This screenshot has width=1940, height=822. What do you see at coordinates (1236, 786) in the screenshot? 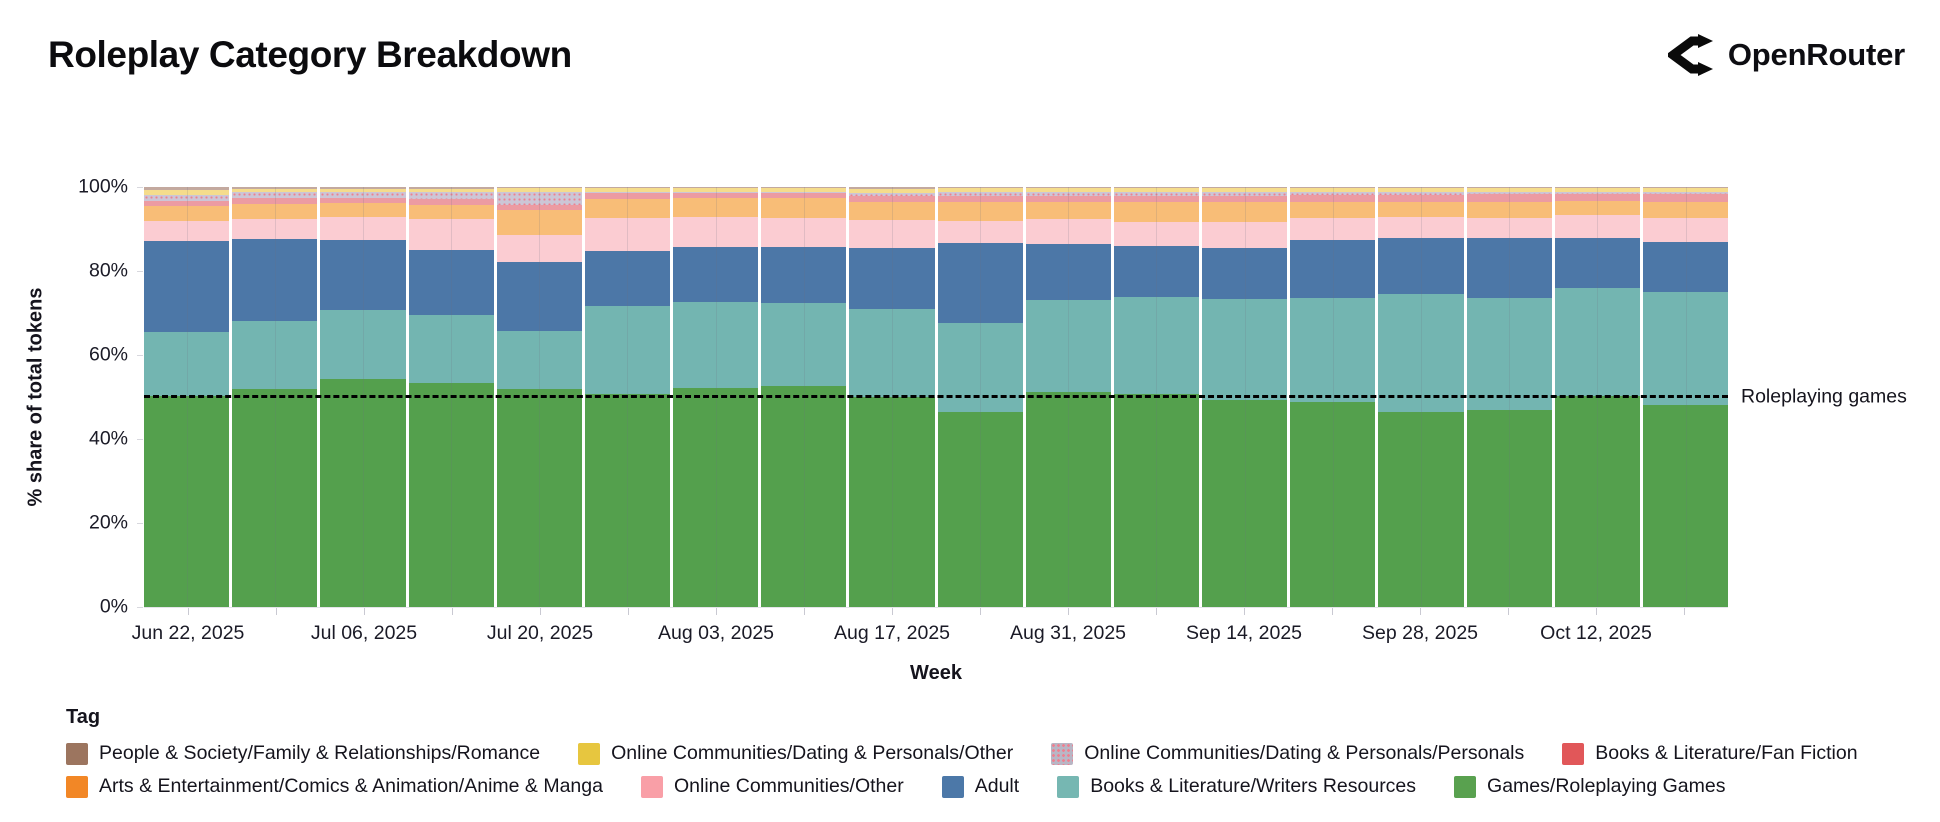
I see `legend-item-books-literature-writers-resources: Books & Literature/Writers Resources` at bounding box center [1236, 786].